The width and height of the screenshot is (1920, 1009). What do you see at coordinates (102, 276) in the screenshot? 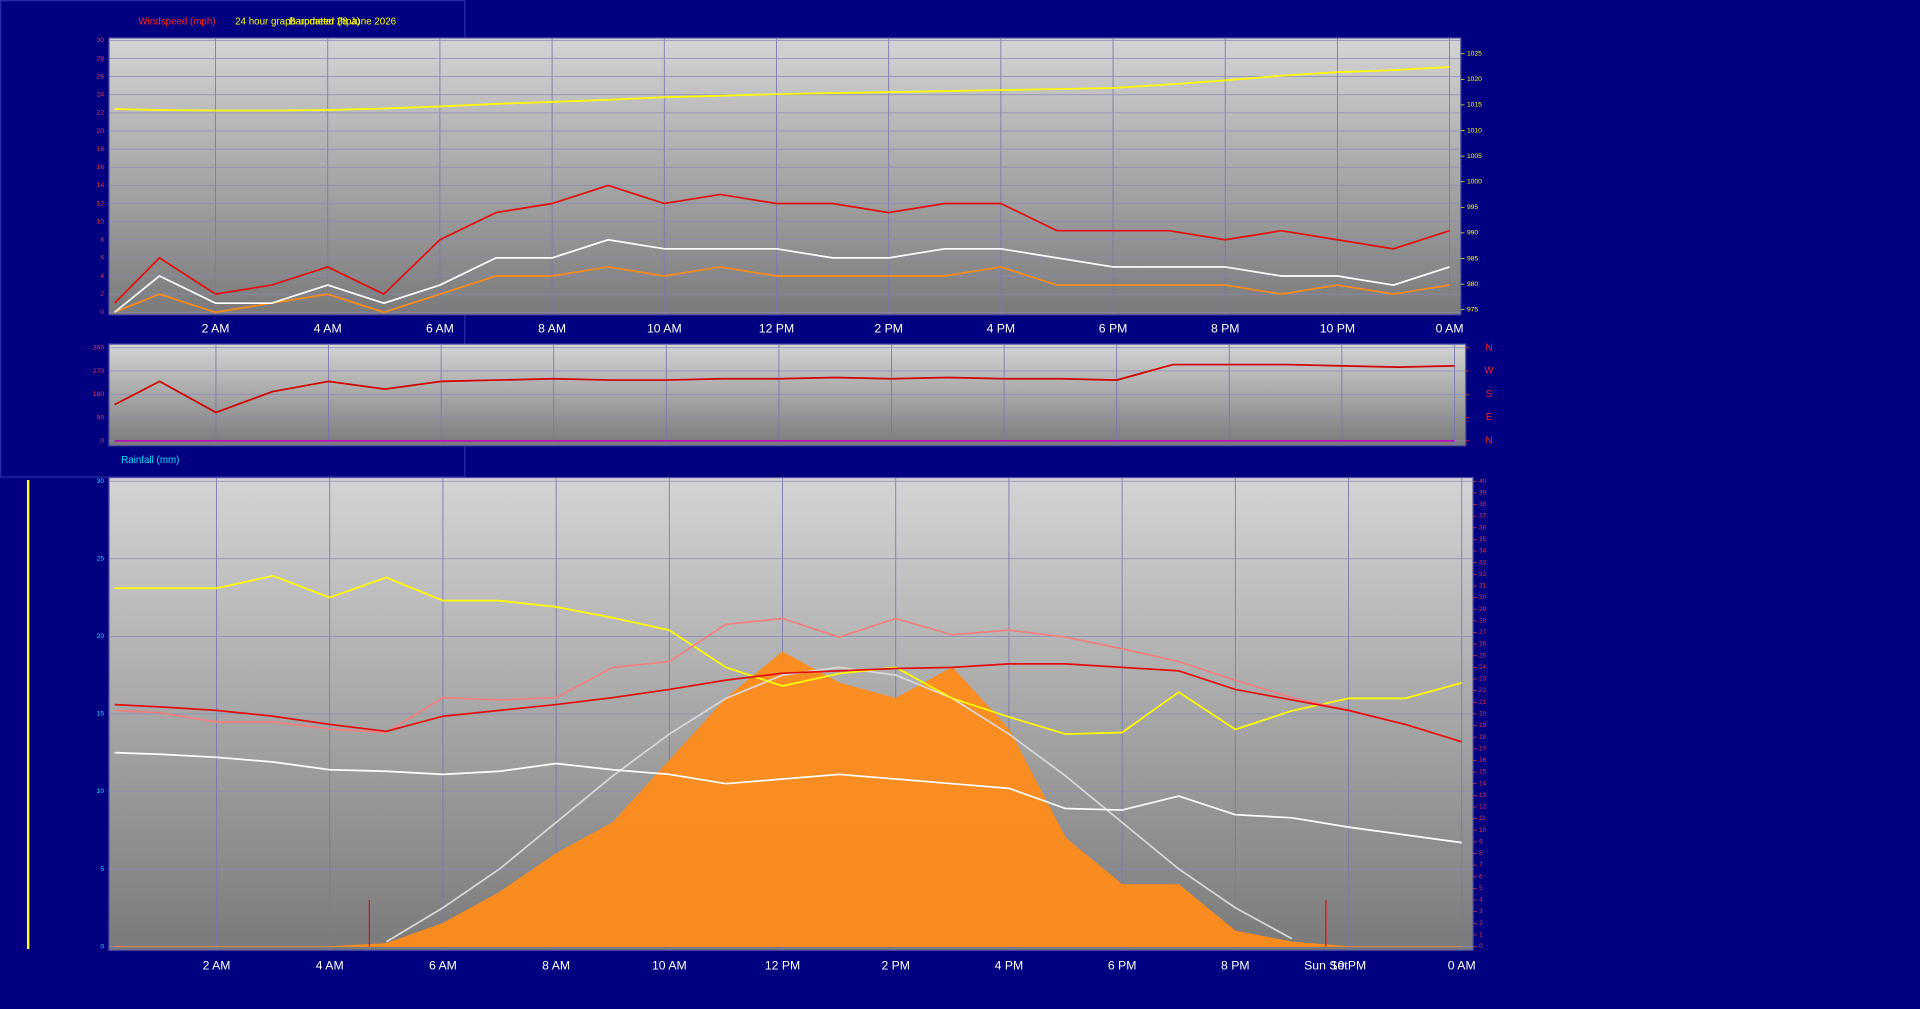
I see `y-tick-label: 4` at bounding box center [102, 276].